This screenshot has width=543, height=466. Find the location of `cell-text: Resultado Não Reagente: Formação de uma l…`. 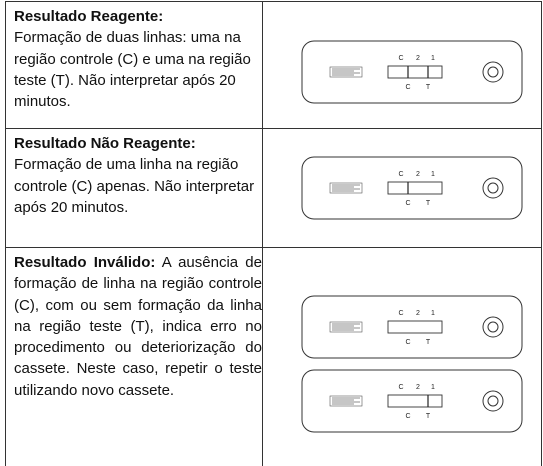

cell-text: Resultado Não Reagente: Formação de uma l… is located at coordinates (138, 175).